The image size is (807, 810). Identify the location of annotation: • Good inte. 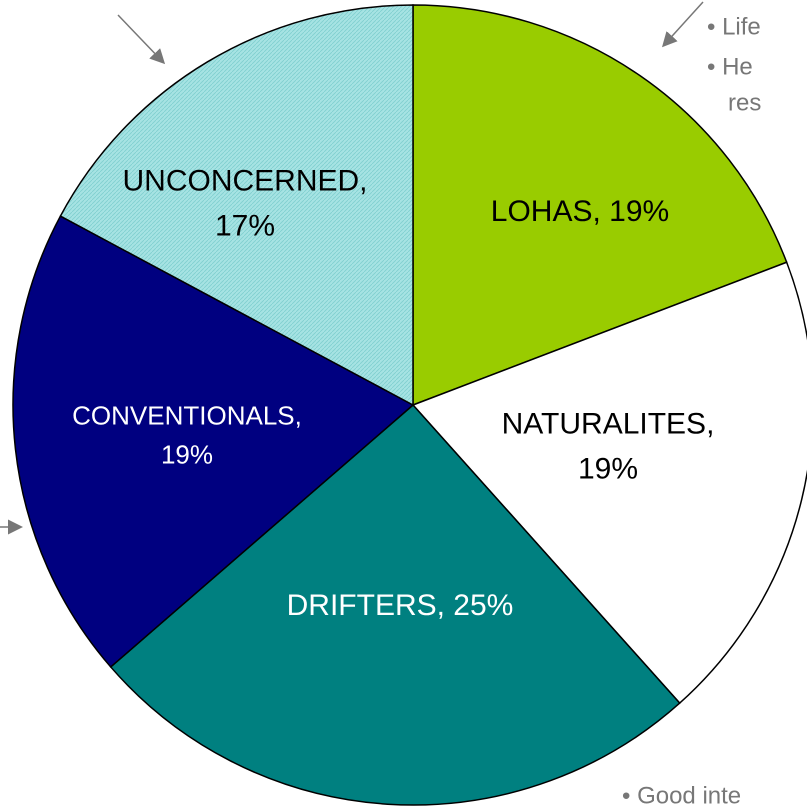
(681, 795).